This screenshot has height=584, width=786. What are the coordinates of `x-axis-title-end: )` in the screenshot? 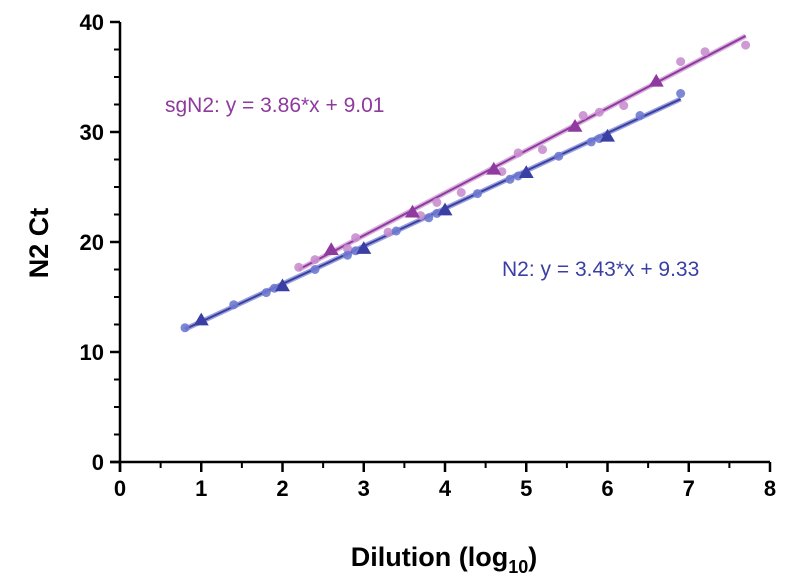 It's located at (532, 557).